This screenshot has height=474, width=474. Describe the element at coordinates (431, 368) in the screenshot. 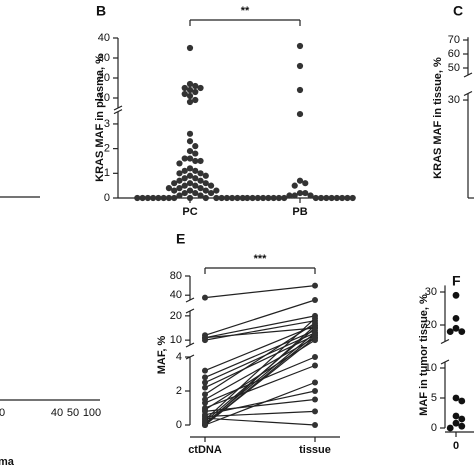

I see `y-tick-label: 10` at that location.